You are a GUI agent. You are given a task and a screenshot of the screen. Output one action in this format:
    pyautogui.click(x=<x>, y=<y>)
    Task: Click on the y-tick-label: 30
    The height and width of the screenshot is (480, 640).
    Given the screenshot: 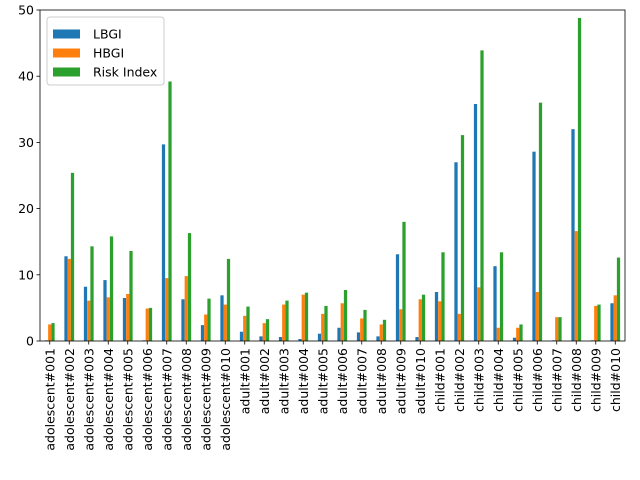 What is the action you would take?
    pyautogui.click(x=26, y=142)
    